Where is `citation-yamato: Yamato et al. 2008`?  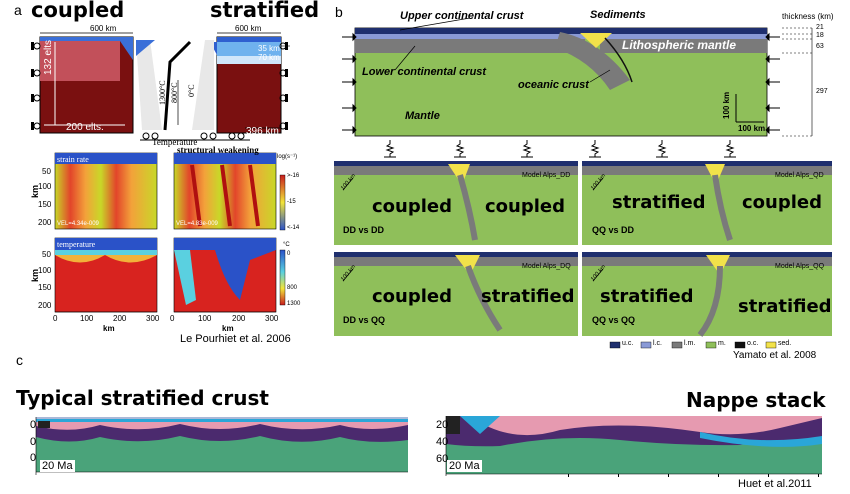 citation-yamato: Yamato et al. 2008 is located at coordinates (775, 355).